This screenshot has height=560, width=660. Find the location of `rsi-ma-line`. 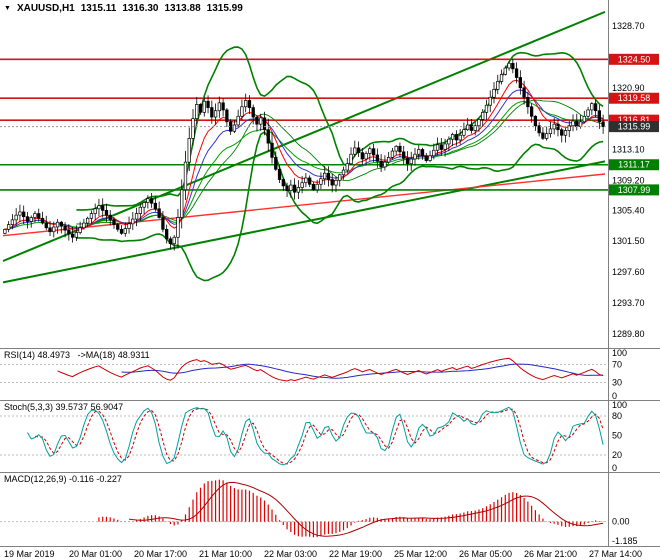

rsi-ma-line is located at coordinates (362, 371).